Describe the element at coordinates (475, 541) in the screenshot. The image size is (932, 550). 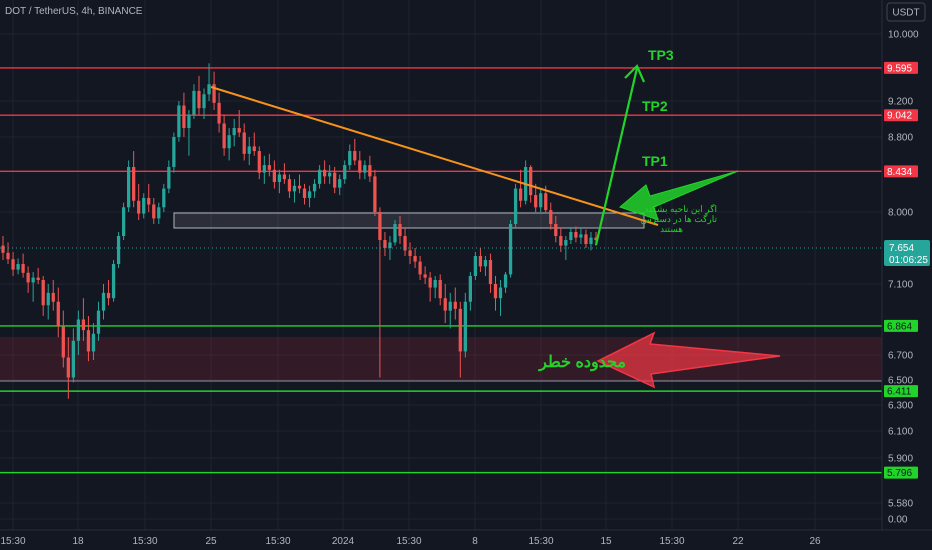
I see `time-tick-label: 8` at that location.